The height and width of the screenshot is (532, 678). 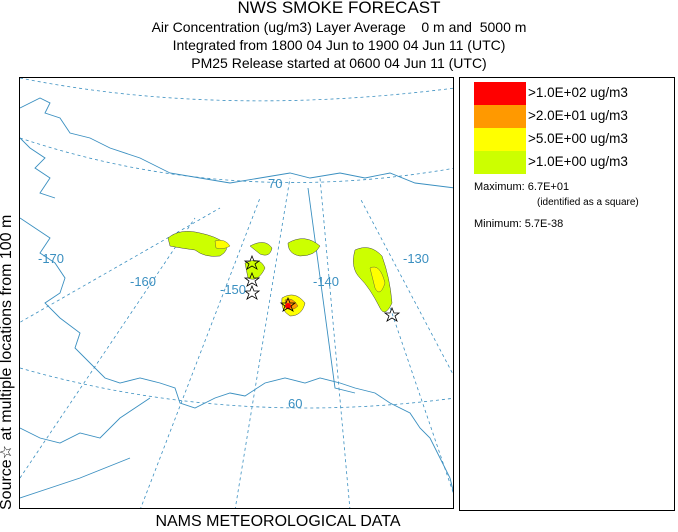 What do you see at coordinates (578, 115) in the screenshot?
I see `legend-label-2: >2.0E+01 ug/m3` at bounding box center [578, 115].